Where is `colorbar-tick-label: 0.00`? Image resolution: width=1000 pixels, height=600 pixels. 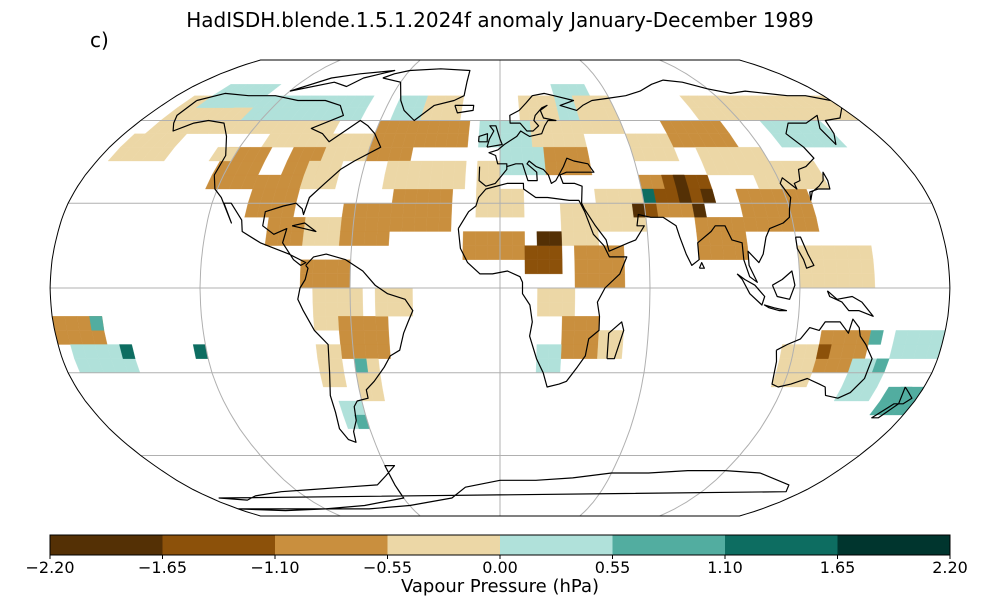 colorbar-tick-label: 0.00 is located at coordinates (500, 567).